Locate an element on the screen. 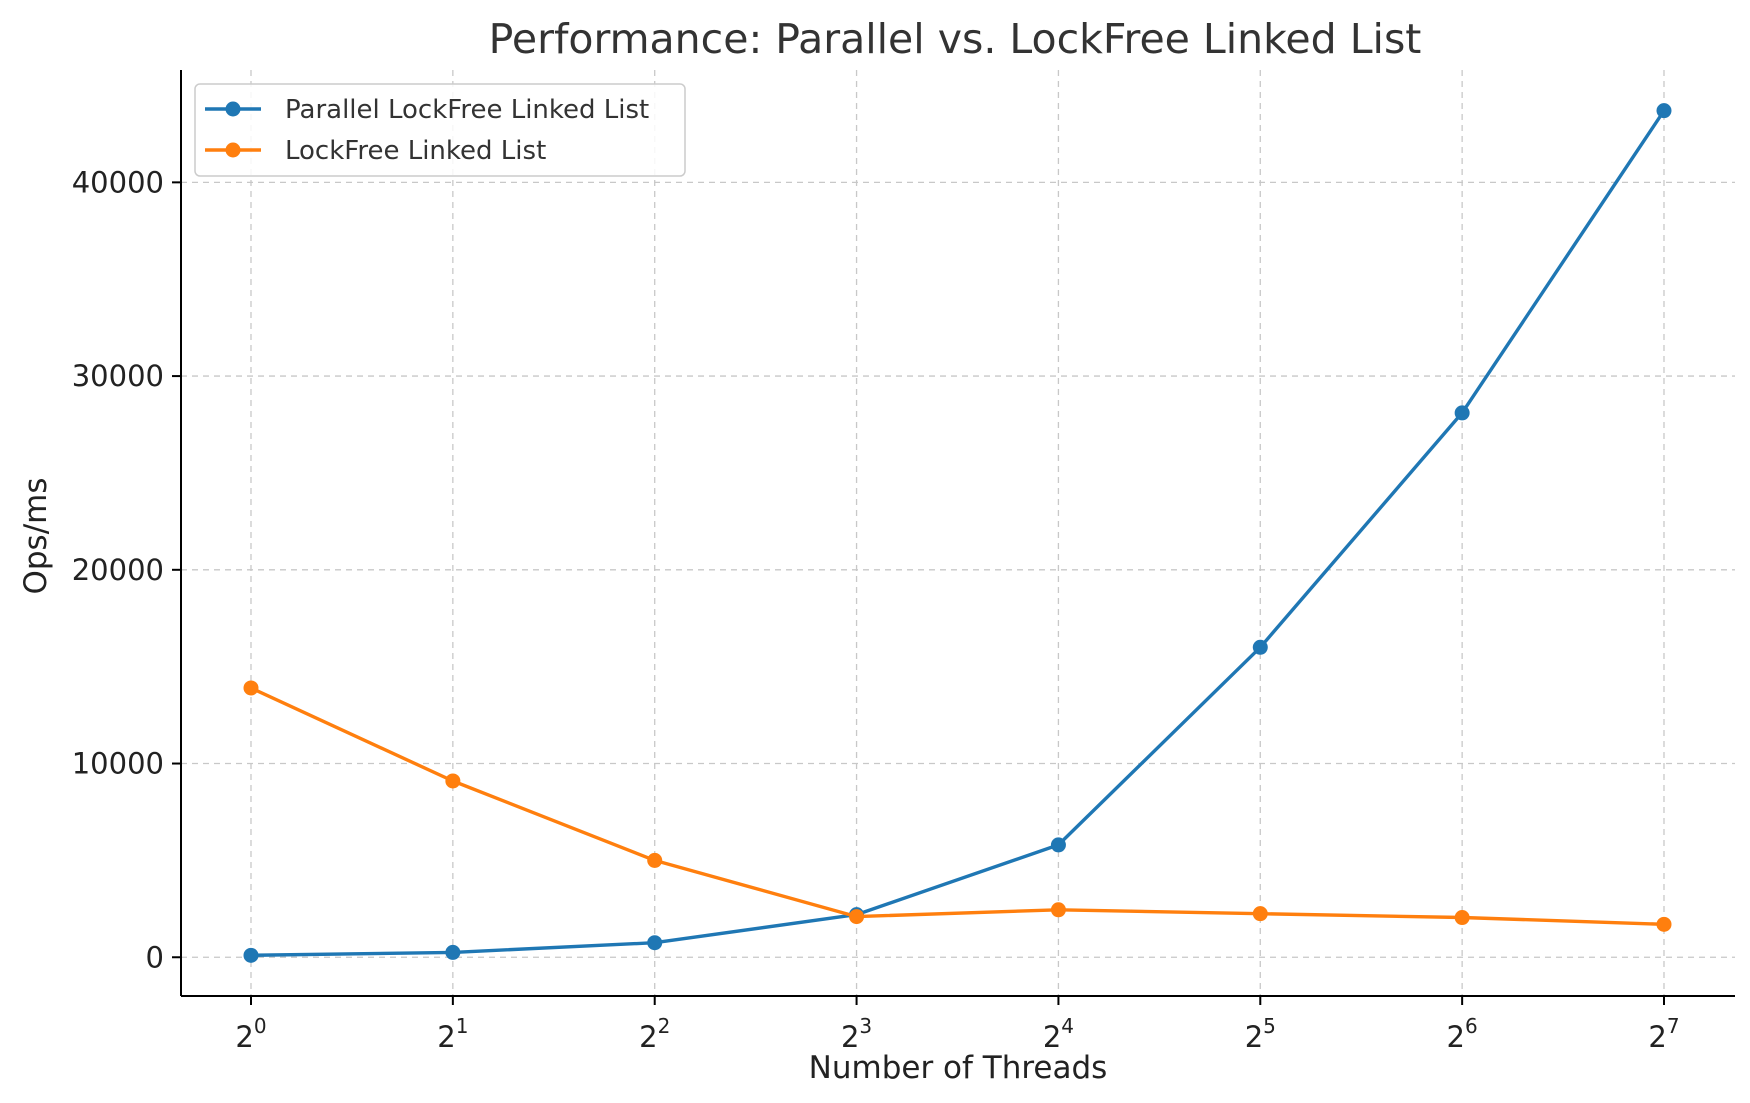 The width and height of the screenshot is (1750, 1103). y-tick-label: 30000 is located at coordinates (118, 376).